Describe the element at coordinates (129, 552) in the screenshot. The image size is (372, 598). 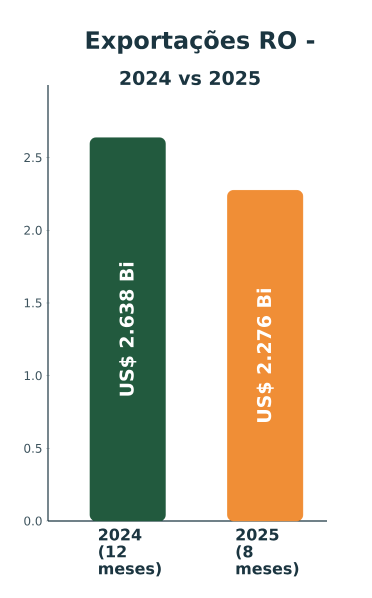
I see `x-tick-label: 2024 (12 meses)` at that location.